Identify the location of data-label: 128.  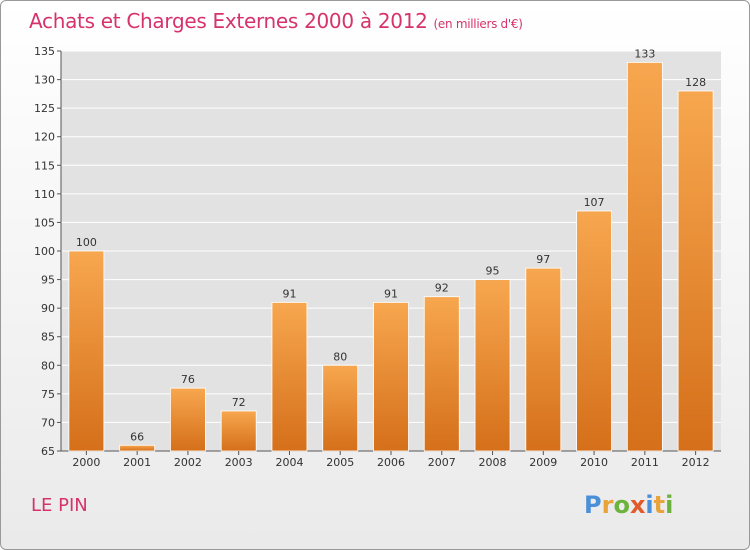
(695, 82).